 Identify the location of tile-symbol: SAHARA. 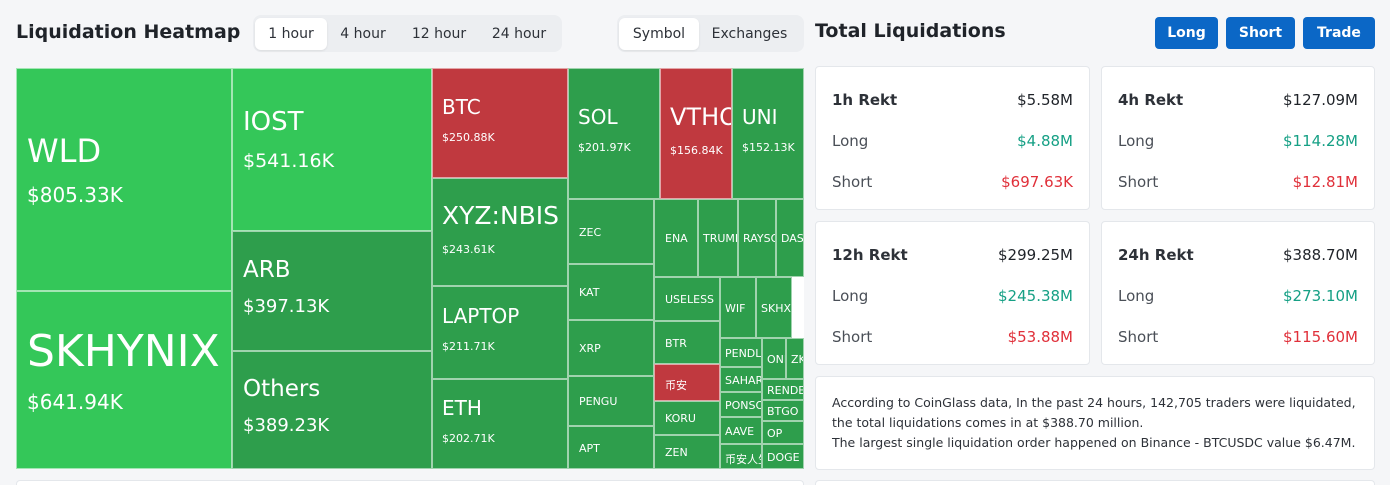
(743, 380).